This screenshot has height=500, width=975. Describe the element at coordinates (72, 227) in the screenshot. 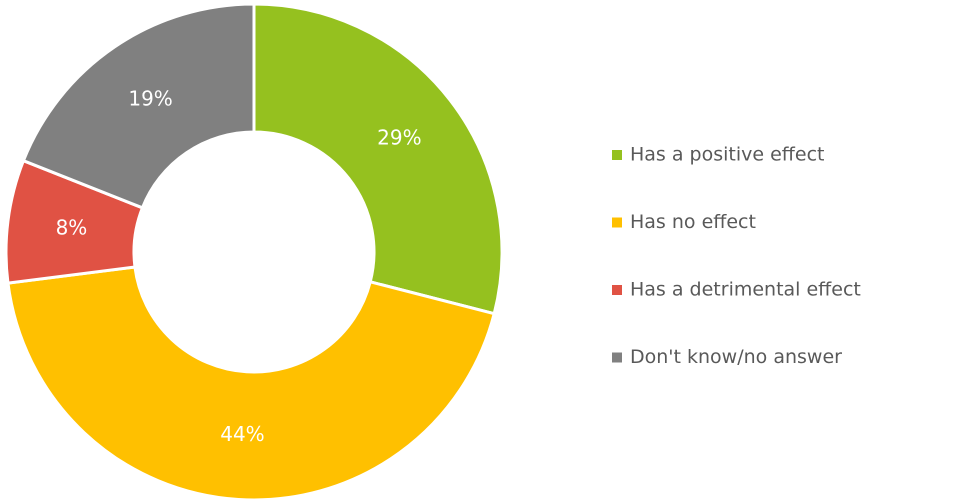

I see `data-label: 8%` at that location.